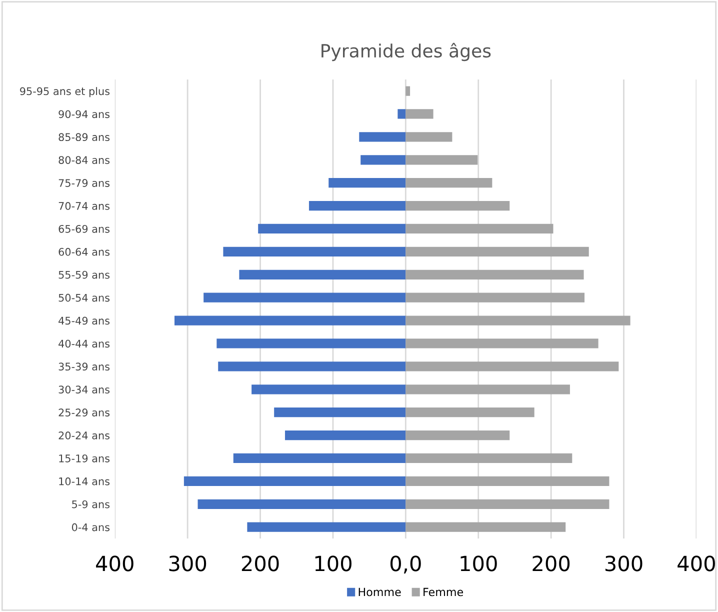 This screenshot has height=612, width=718. Describe the element at coordinates (406, 52) in the screenshot. I see `chart-title: Pyramide des âges` at that location.